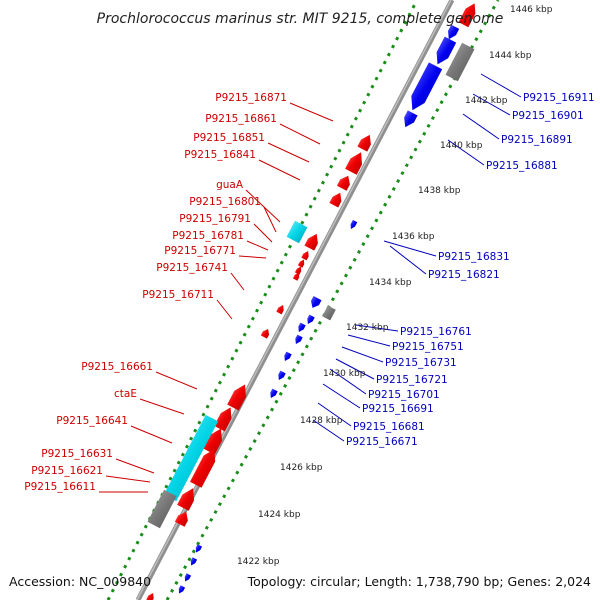 The image size is (600, 600). What do you see at coordinates (510, 56) in the screenshot?
I see `kbp-label: 1444 kbp` at bounding box center [510, 56].